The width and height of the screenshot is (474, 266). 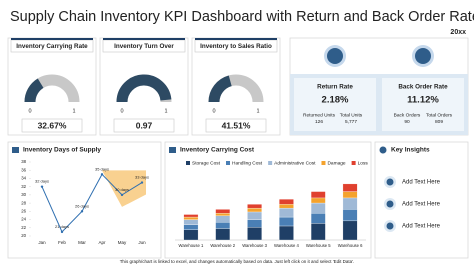 I want to click on line, so click(x=92, y=203).